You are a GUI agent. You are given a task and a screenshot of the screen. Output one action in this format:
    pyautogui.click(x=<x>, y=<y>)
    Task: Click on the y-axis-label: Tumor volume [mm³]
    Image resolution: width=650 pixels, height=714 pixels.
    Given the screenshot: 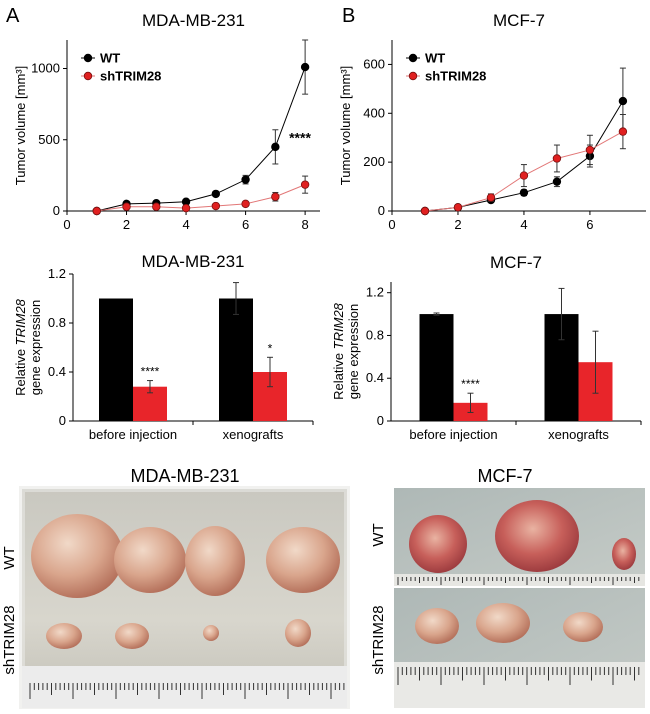 What is the action you would take?
    pyautogui.click(x=20, y=125)
    